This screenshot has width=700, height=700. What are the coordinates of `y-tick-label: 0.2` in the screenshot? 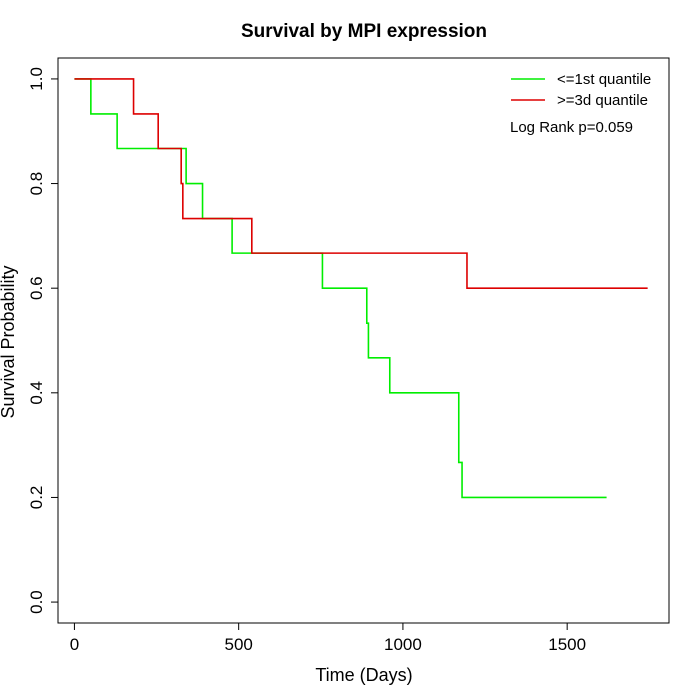 It's located at (36, 498).